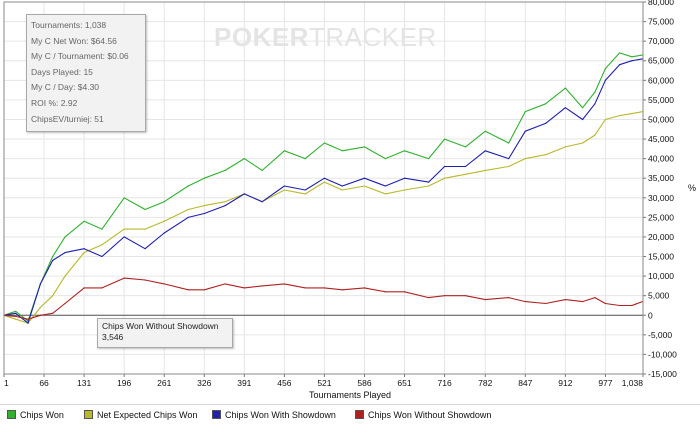  Describe the element at coordinates (350, 395) in the screenshot. I see `x-axis-title: Tournaments Played` at that location.